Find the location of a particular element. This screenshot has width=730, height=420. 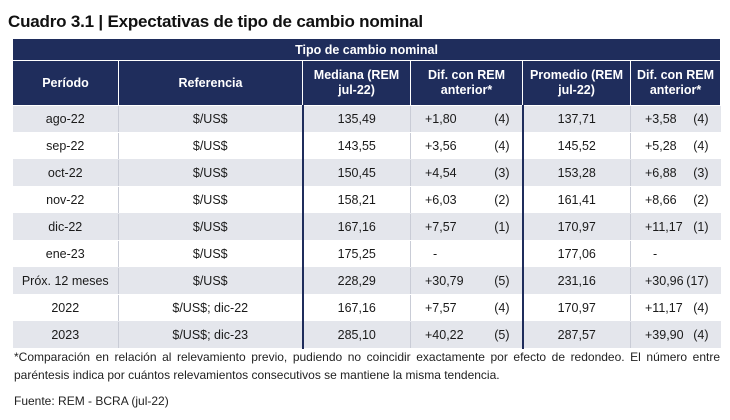

dif-value: +39,90 is located at coordinates (664, 335).